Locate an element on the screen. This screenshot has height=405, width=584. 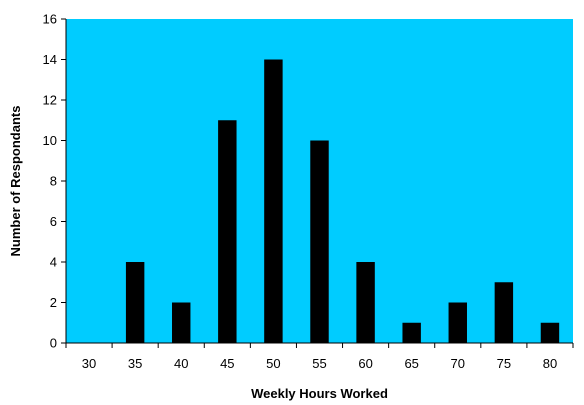
x-axis: 30 35 40 45 50 55 60 65 70 75 80 is located at coordinates (319, 356).